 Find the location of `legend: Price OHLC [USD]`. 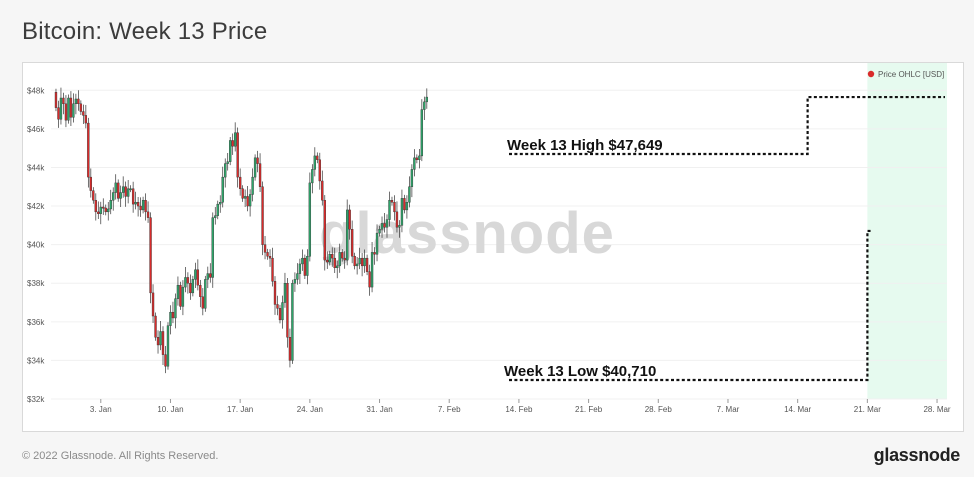

legend: Price OHLC [USD] is located at coordinates (905, 74).